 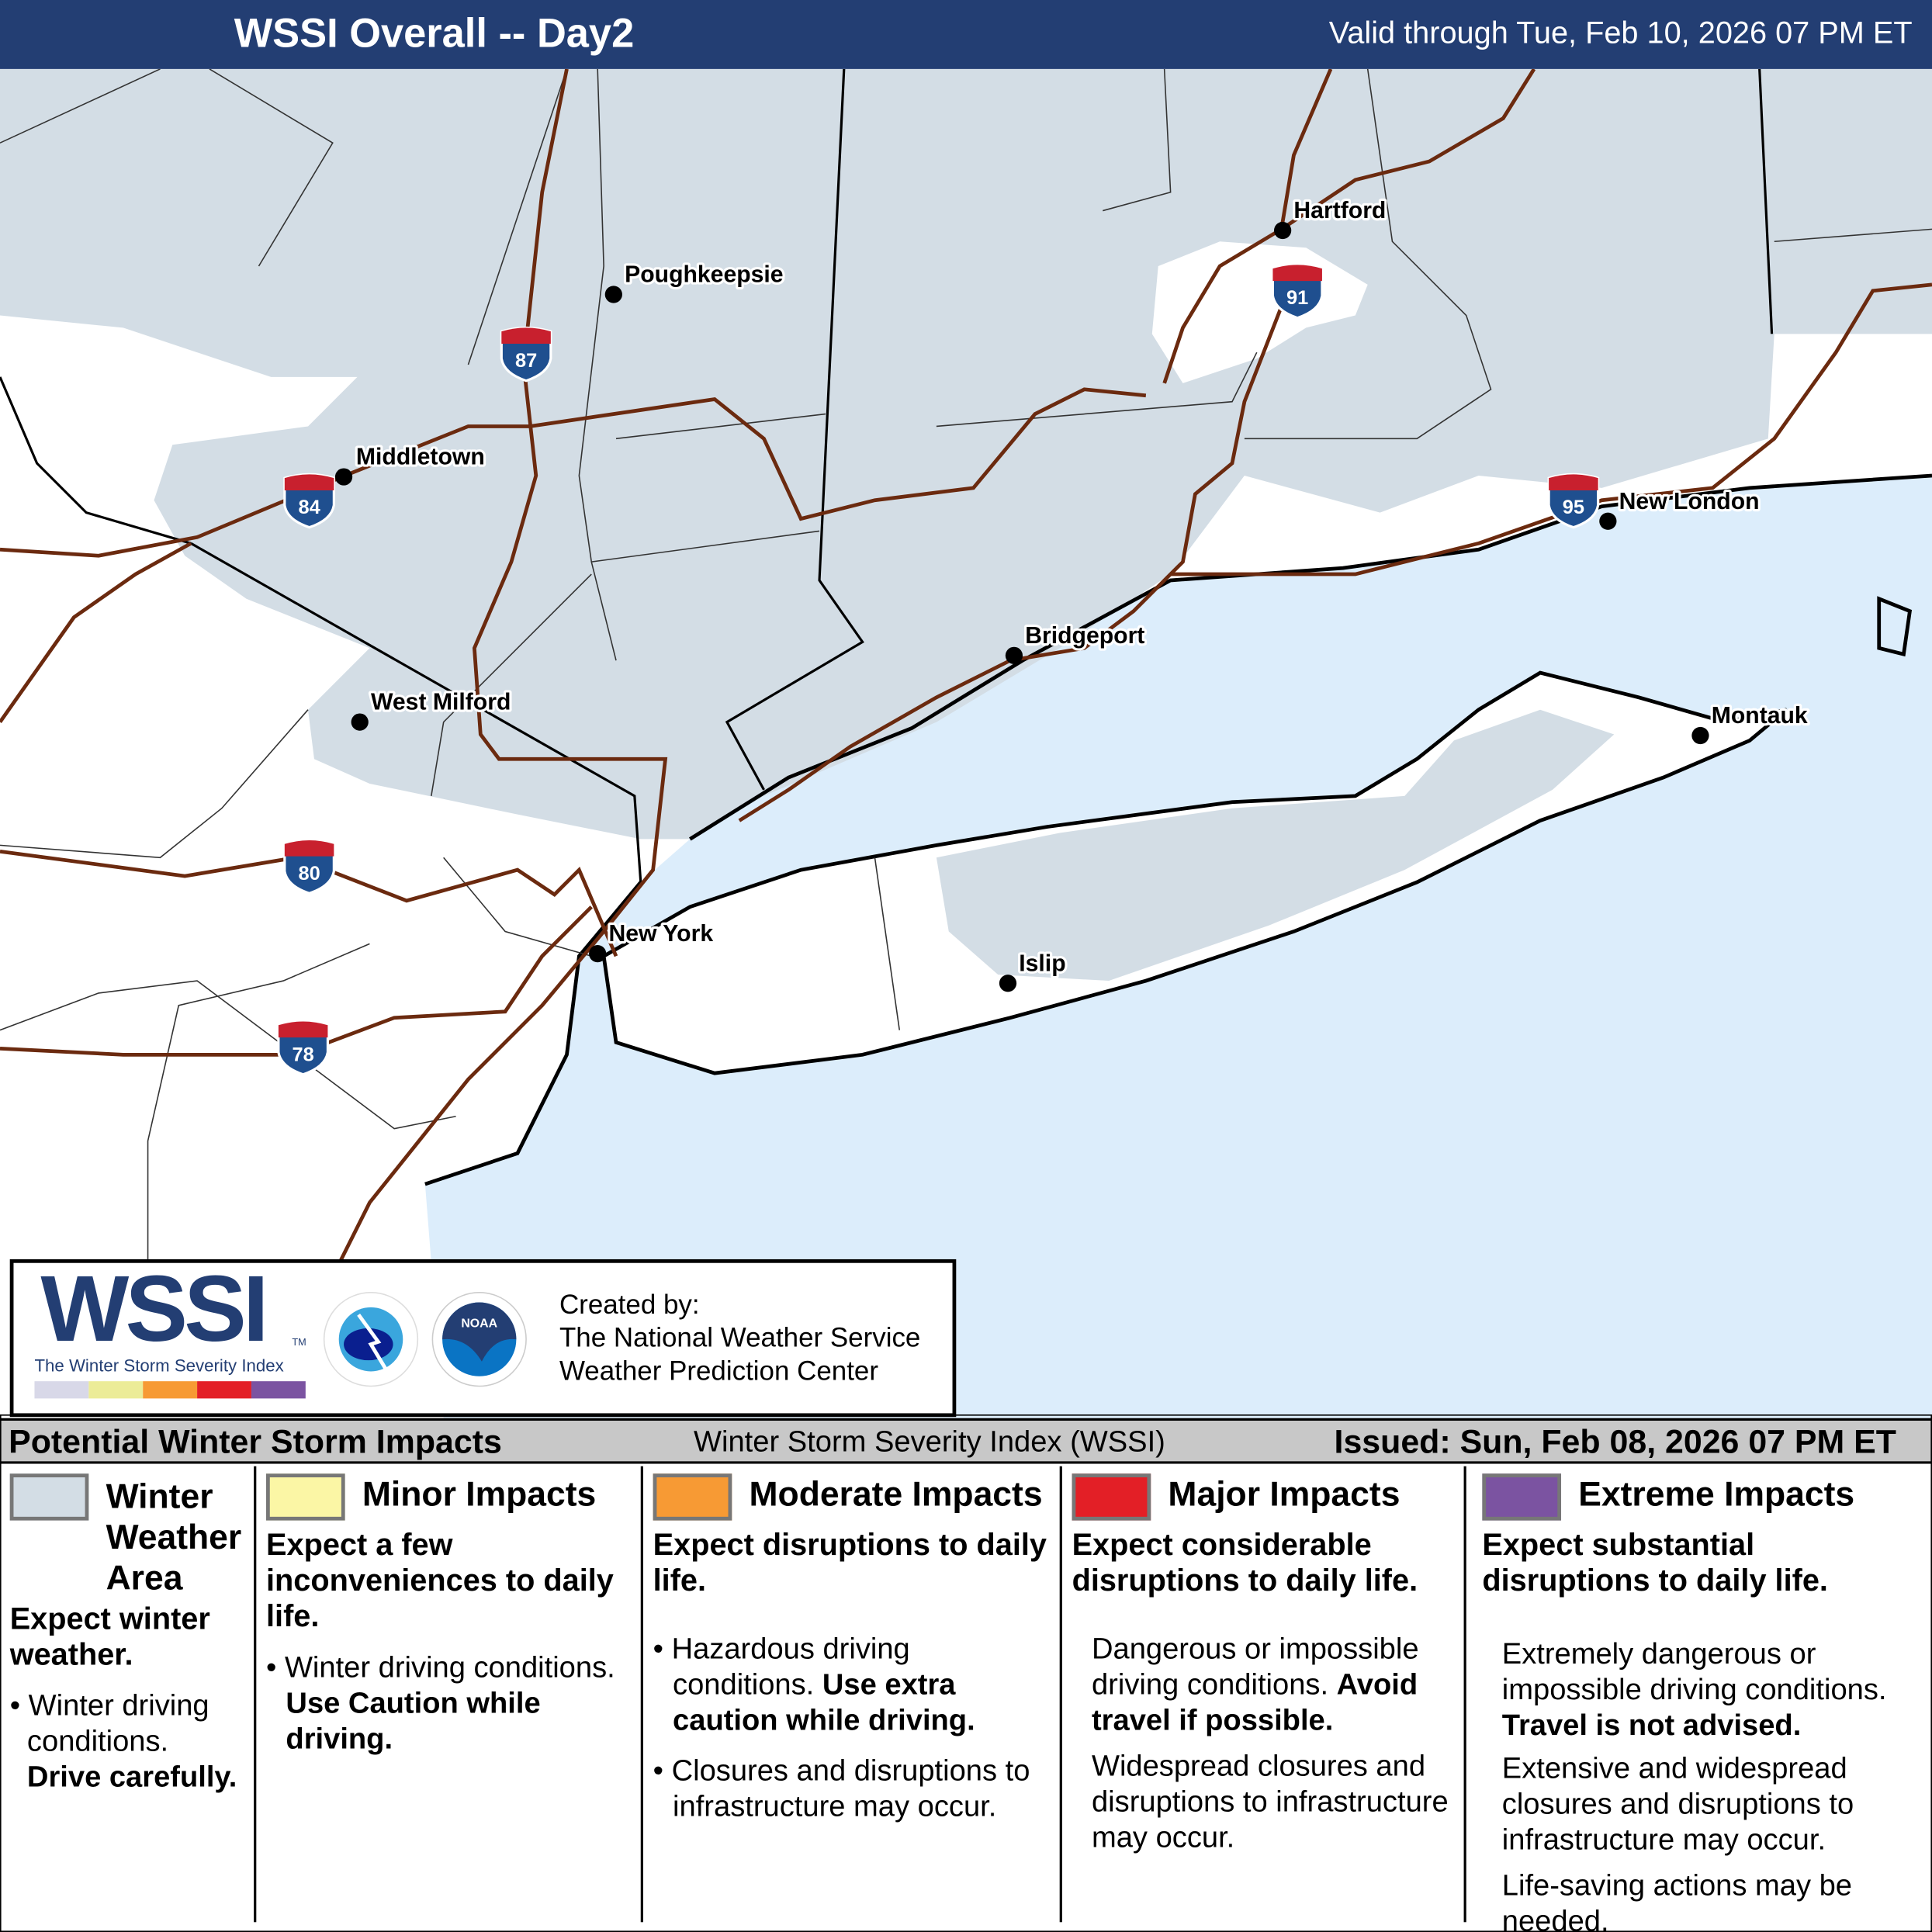 What do you see at coordinates (1652, 1726) in the screenshot?
I see `bullet-bold: Travel is not advised.` at bounding box center [1652, 1726].